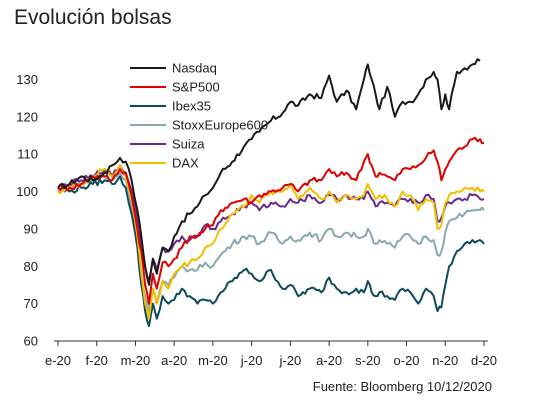 The image size is (543, 408). I want to click on y-tick-label: 100, so click(27, 191).